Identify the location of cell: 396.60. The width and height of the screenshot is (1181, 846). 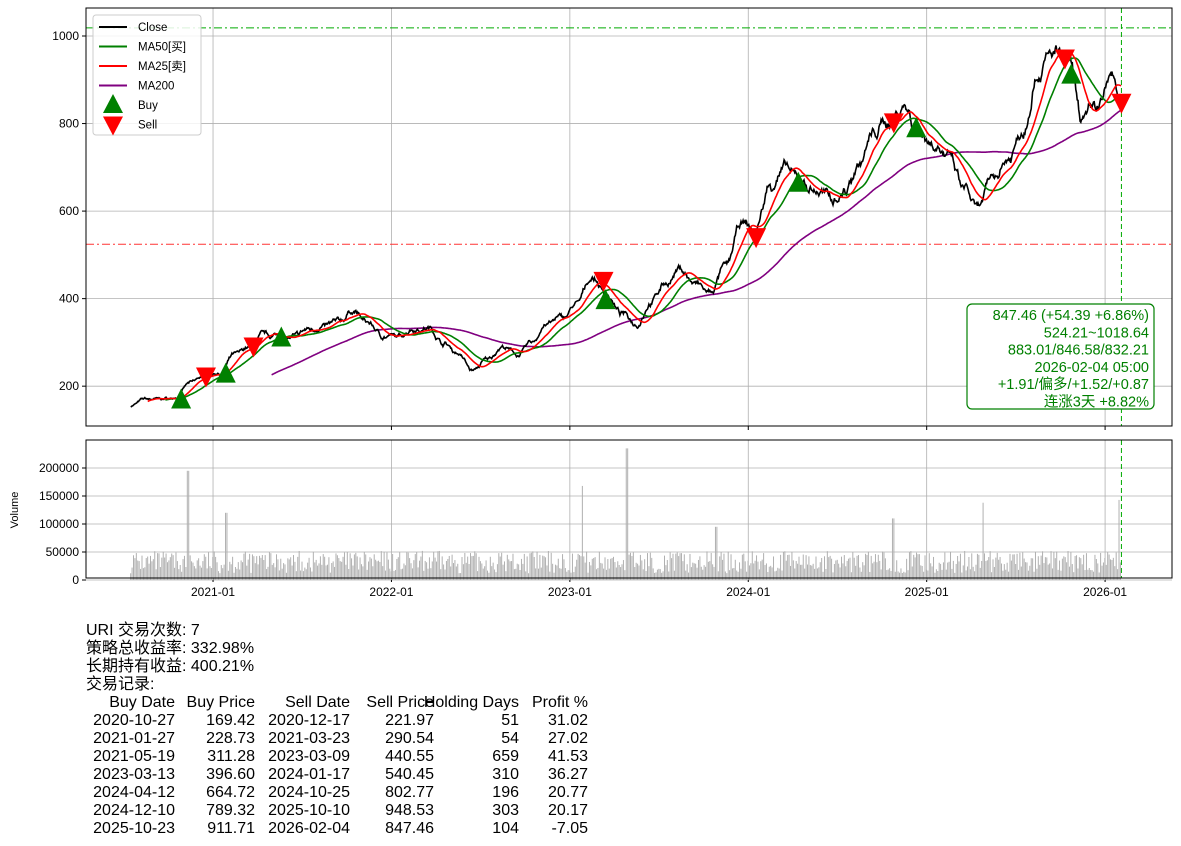
(230, 774).